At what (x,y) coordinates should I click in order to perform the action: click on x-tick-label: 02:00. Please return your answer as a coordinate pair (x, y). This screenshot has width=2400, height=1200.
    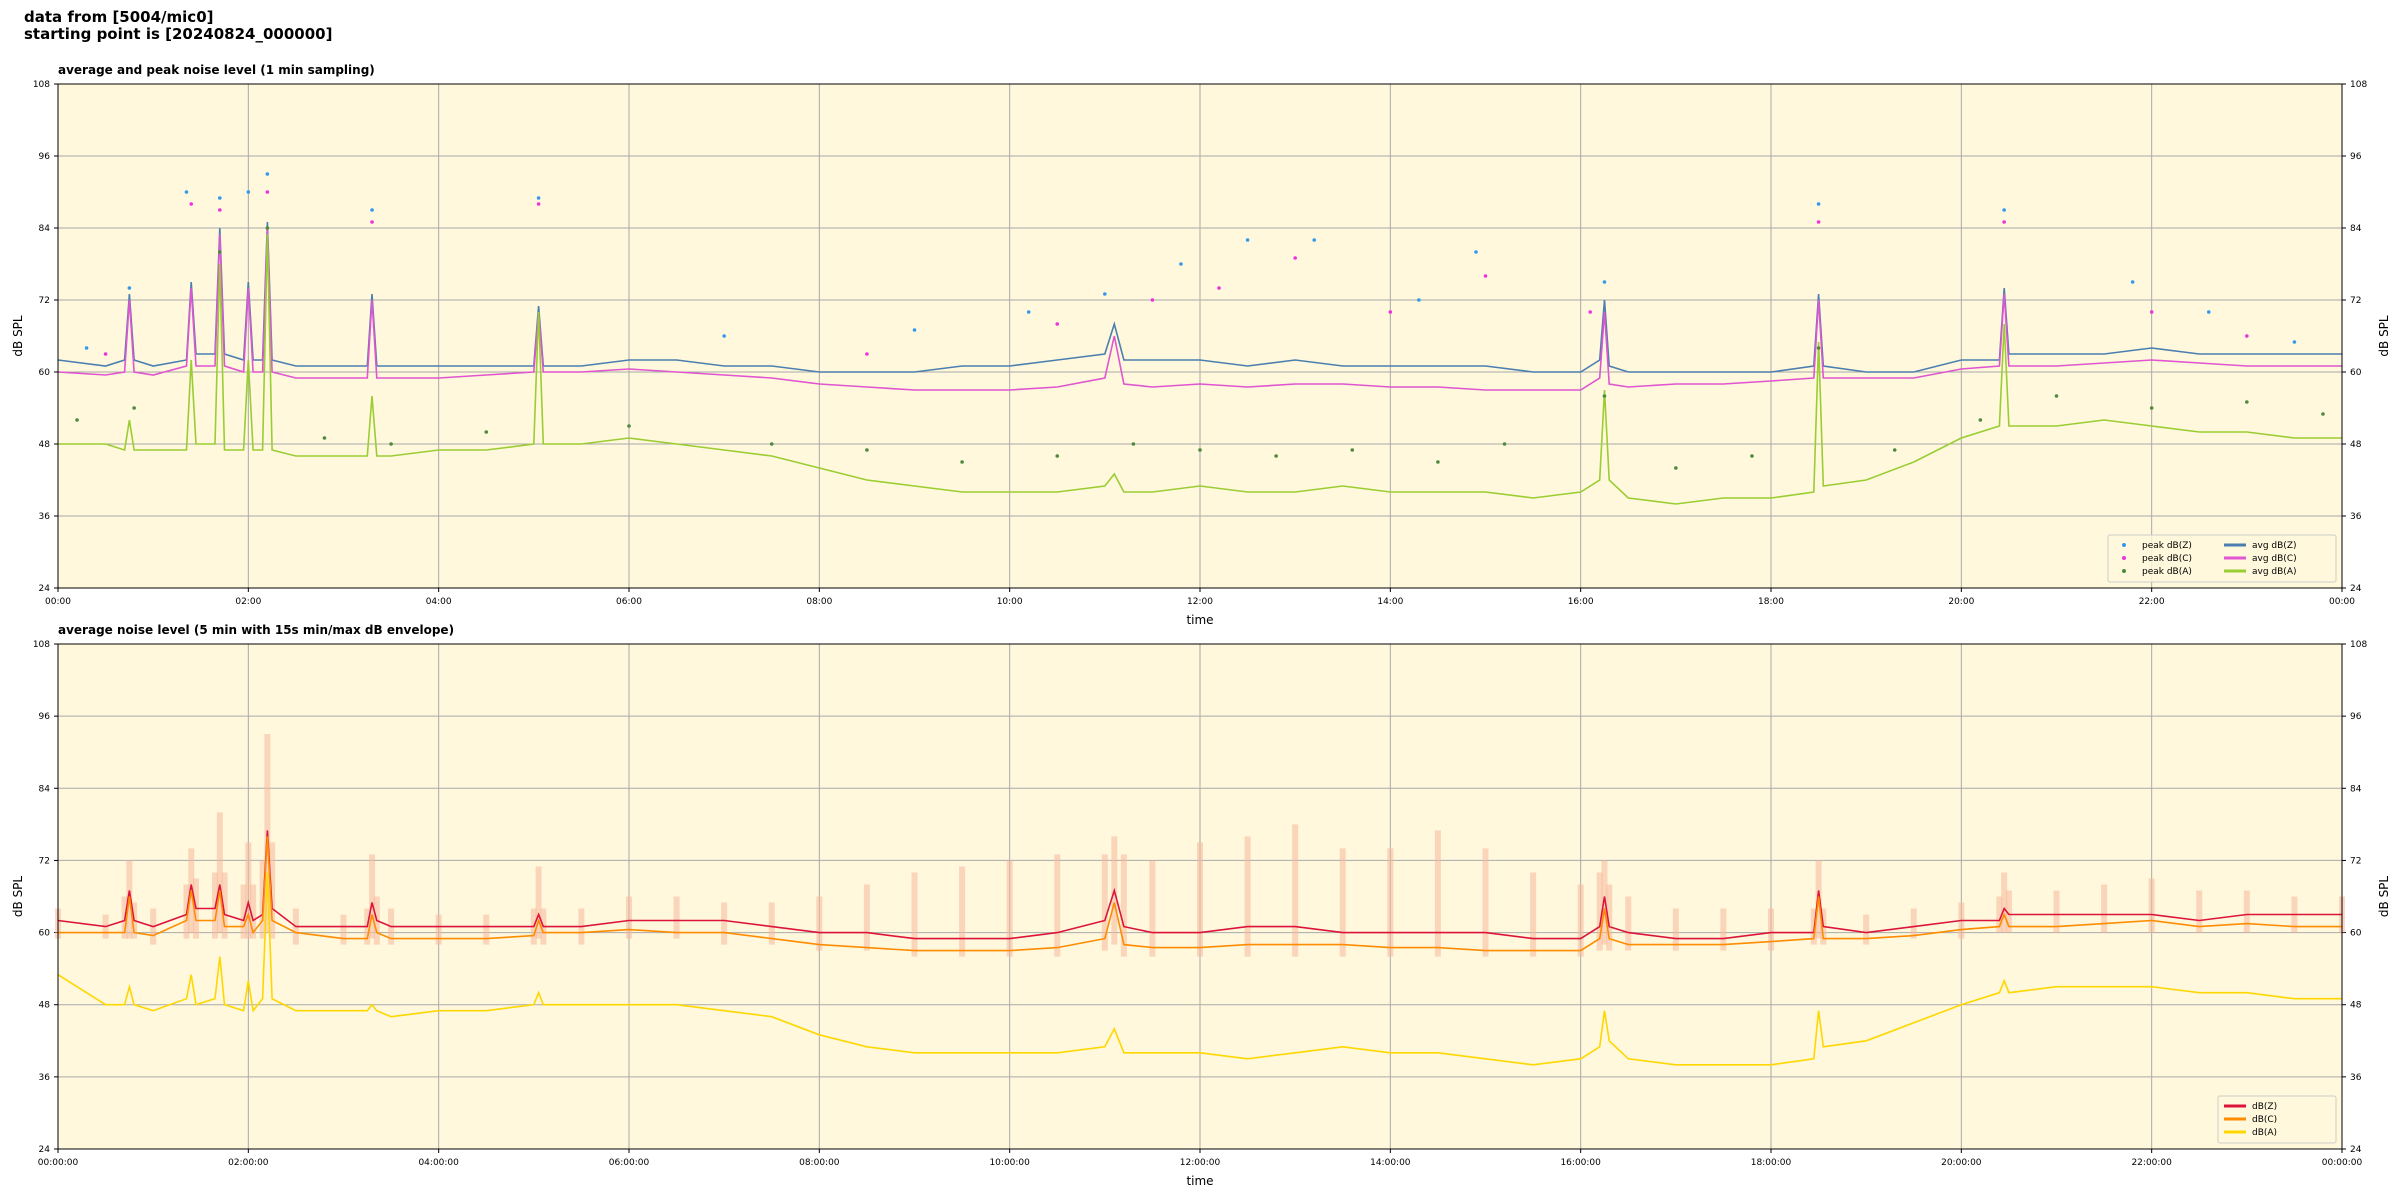
    Looking at the image, I should click on (248, 602).